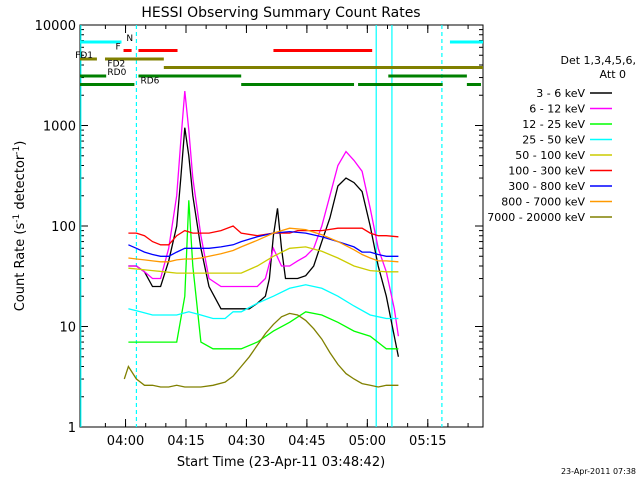 This screenshot has width=640, height=480. I want to click on legend-label: 6 - 12 keV, so click(557, 109).